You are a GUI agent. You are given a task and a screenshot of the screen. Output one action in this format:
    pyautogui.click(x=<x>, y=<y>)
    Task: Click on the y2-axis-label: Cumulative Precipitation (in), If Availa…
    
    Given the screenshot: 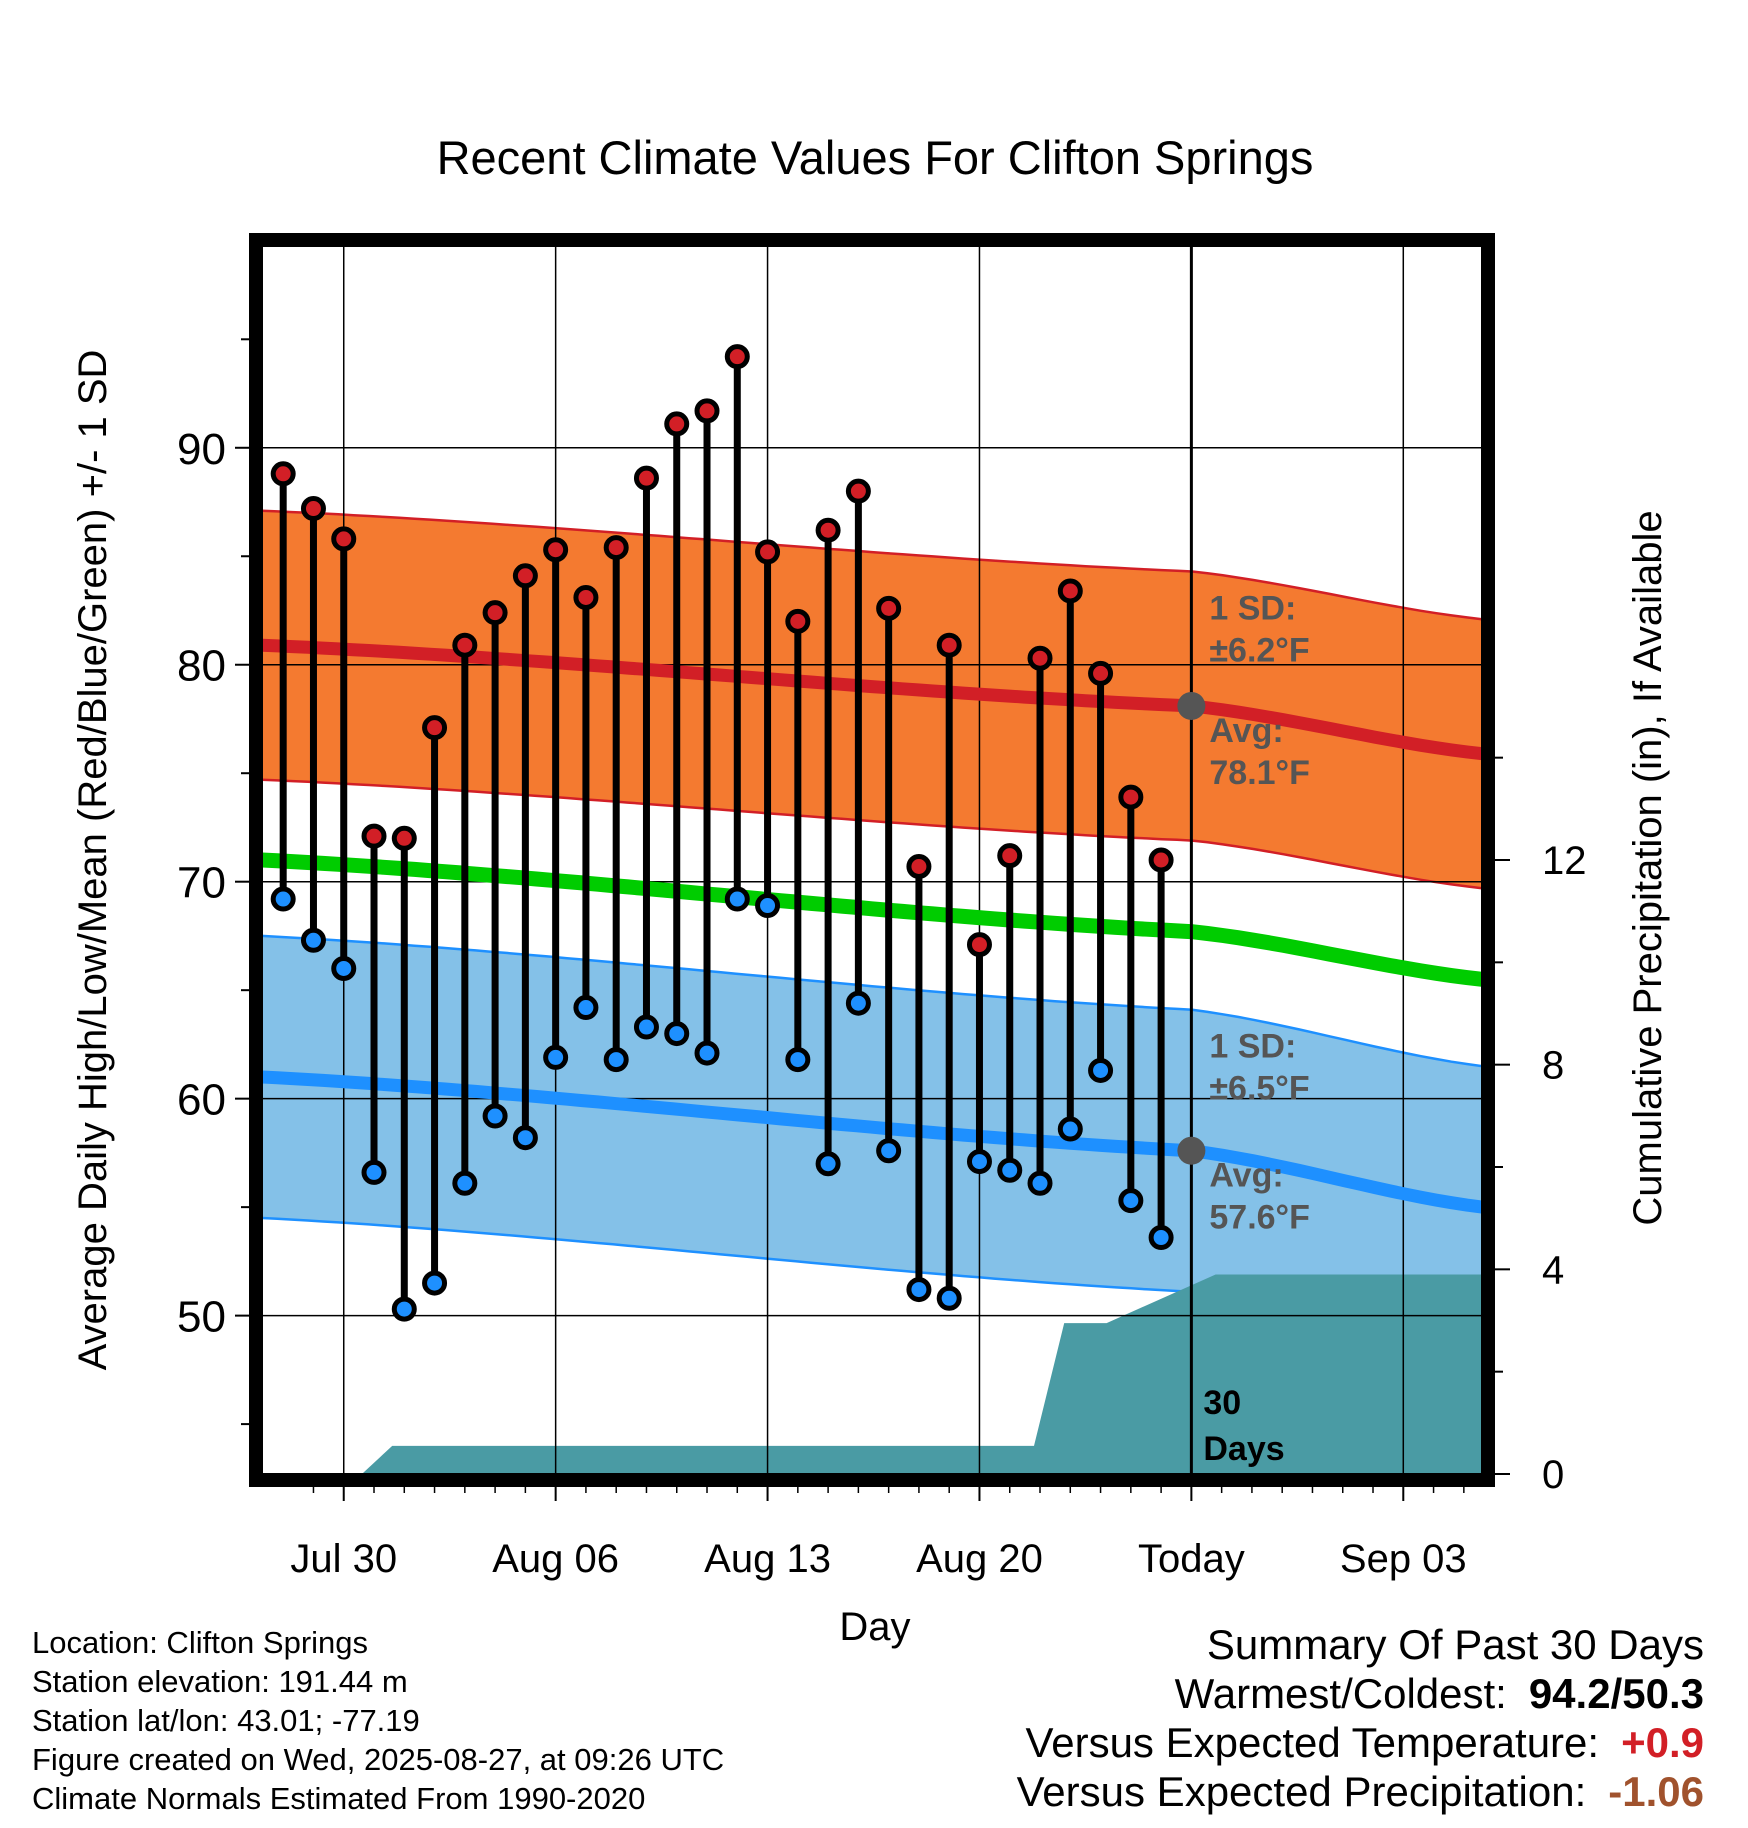 What is the action you would take?
    pyautogui.click(x=1648, y=867)
    